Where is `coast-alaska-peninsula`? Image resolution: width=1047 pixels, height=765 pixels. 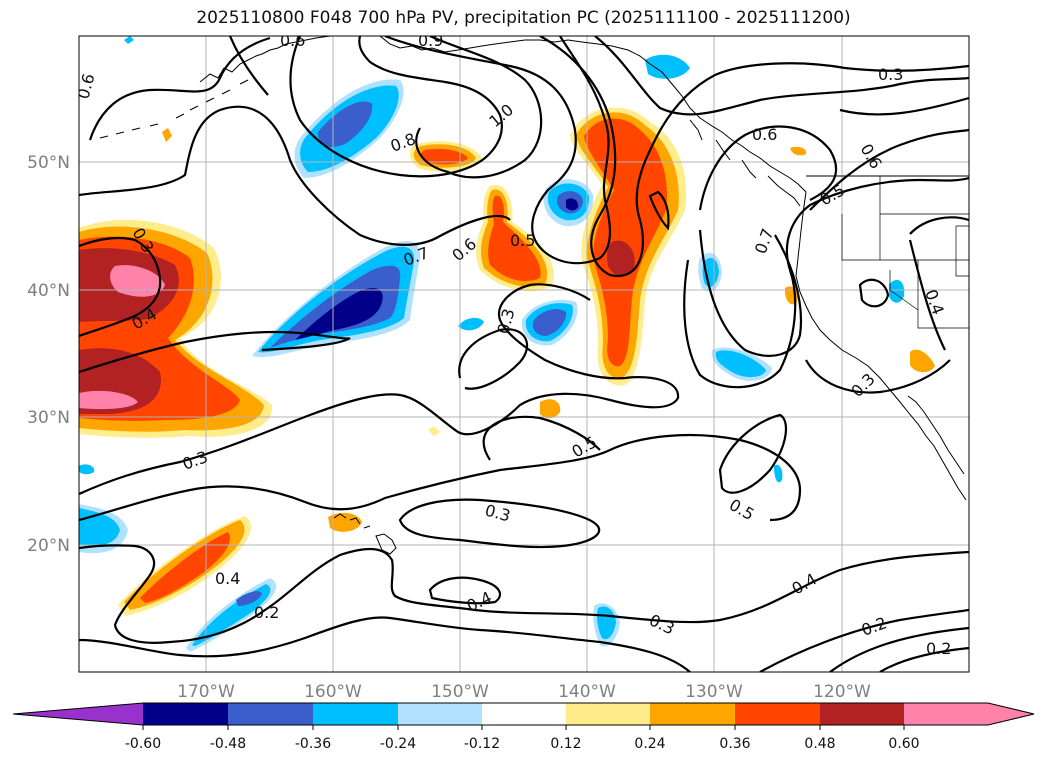
coast-alaska-peninsula is located at coordinates (265, 59).